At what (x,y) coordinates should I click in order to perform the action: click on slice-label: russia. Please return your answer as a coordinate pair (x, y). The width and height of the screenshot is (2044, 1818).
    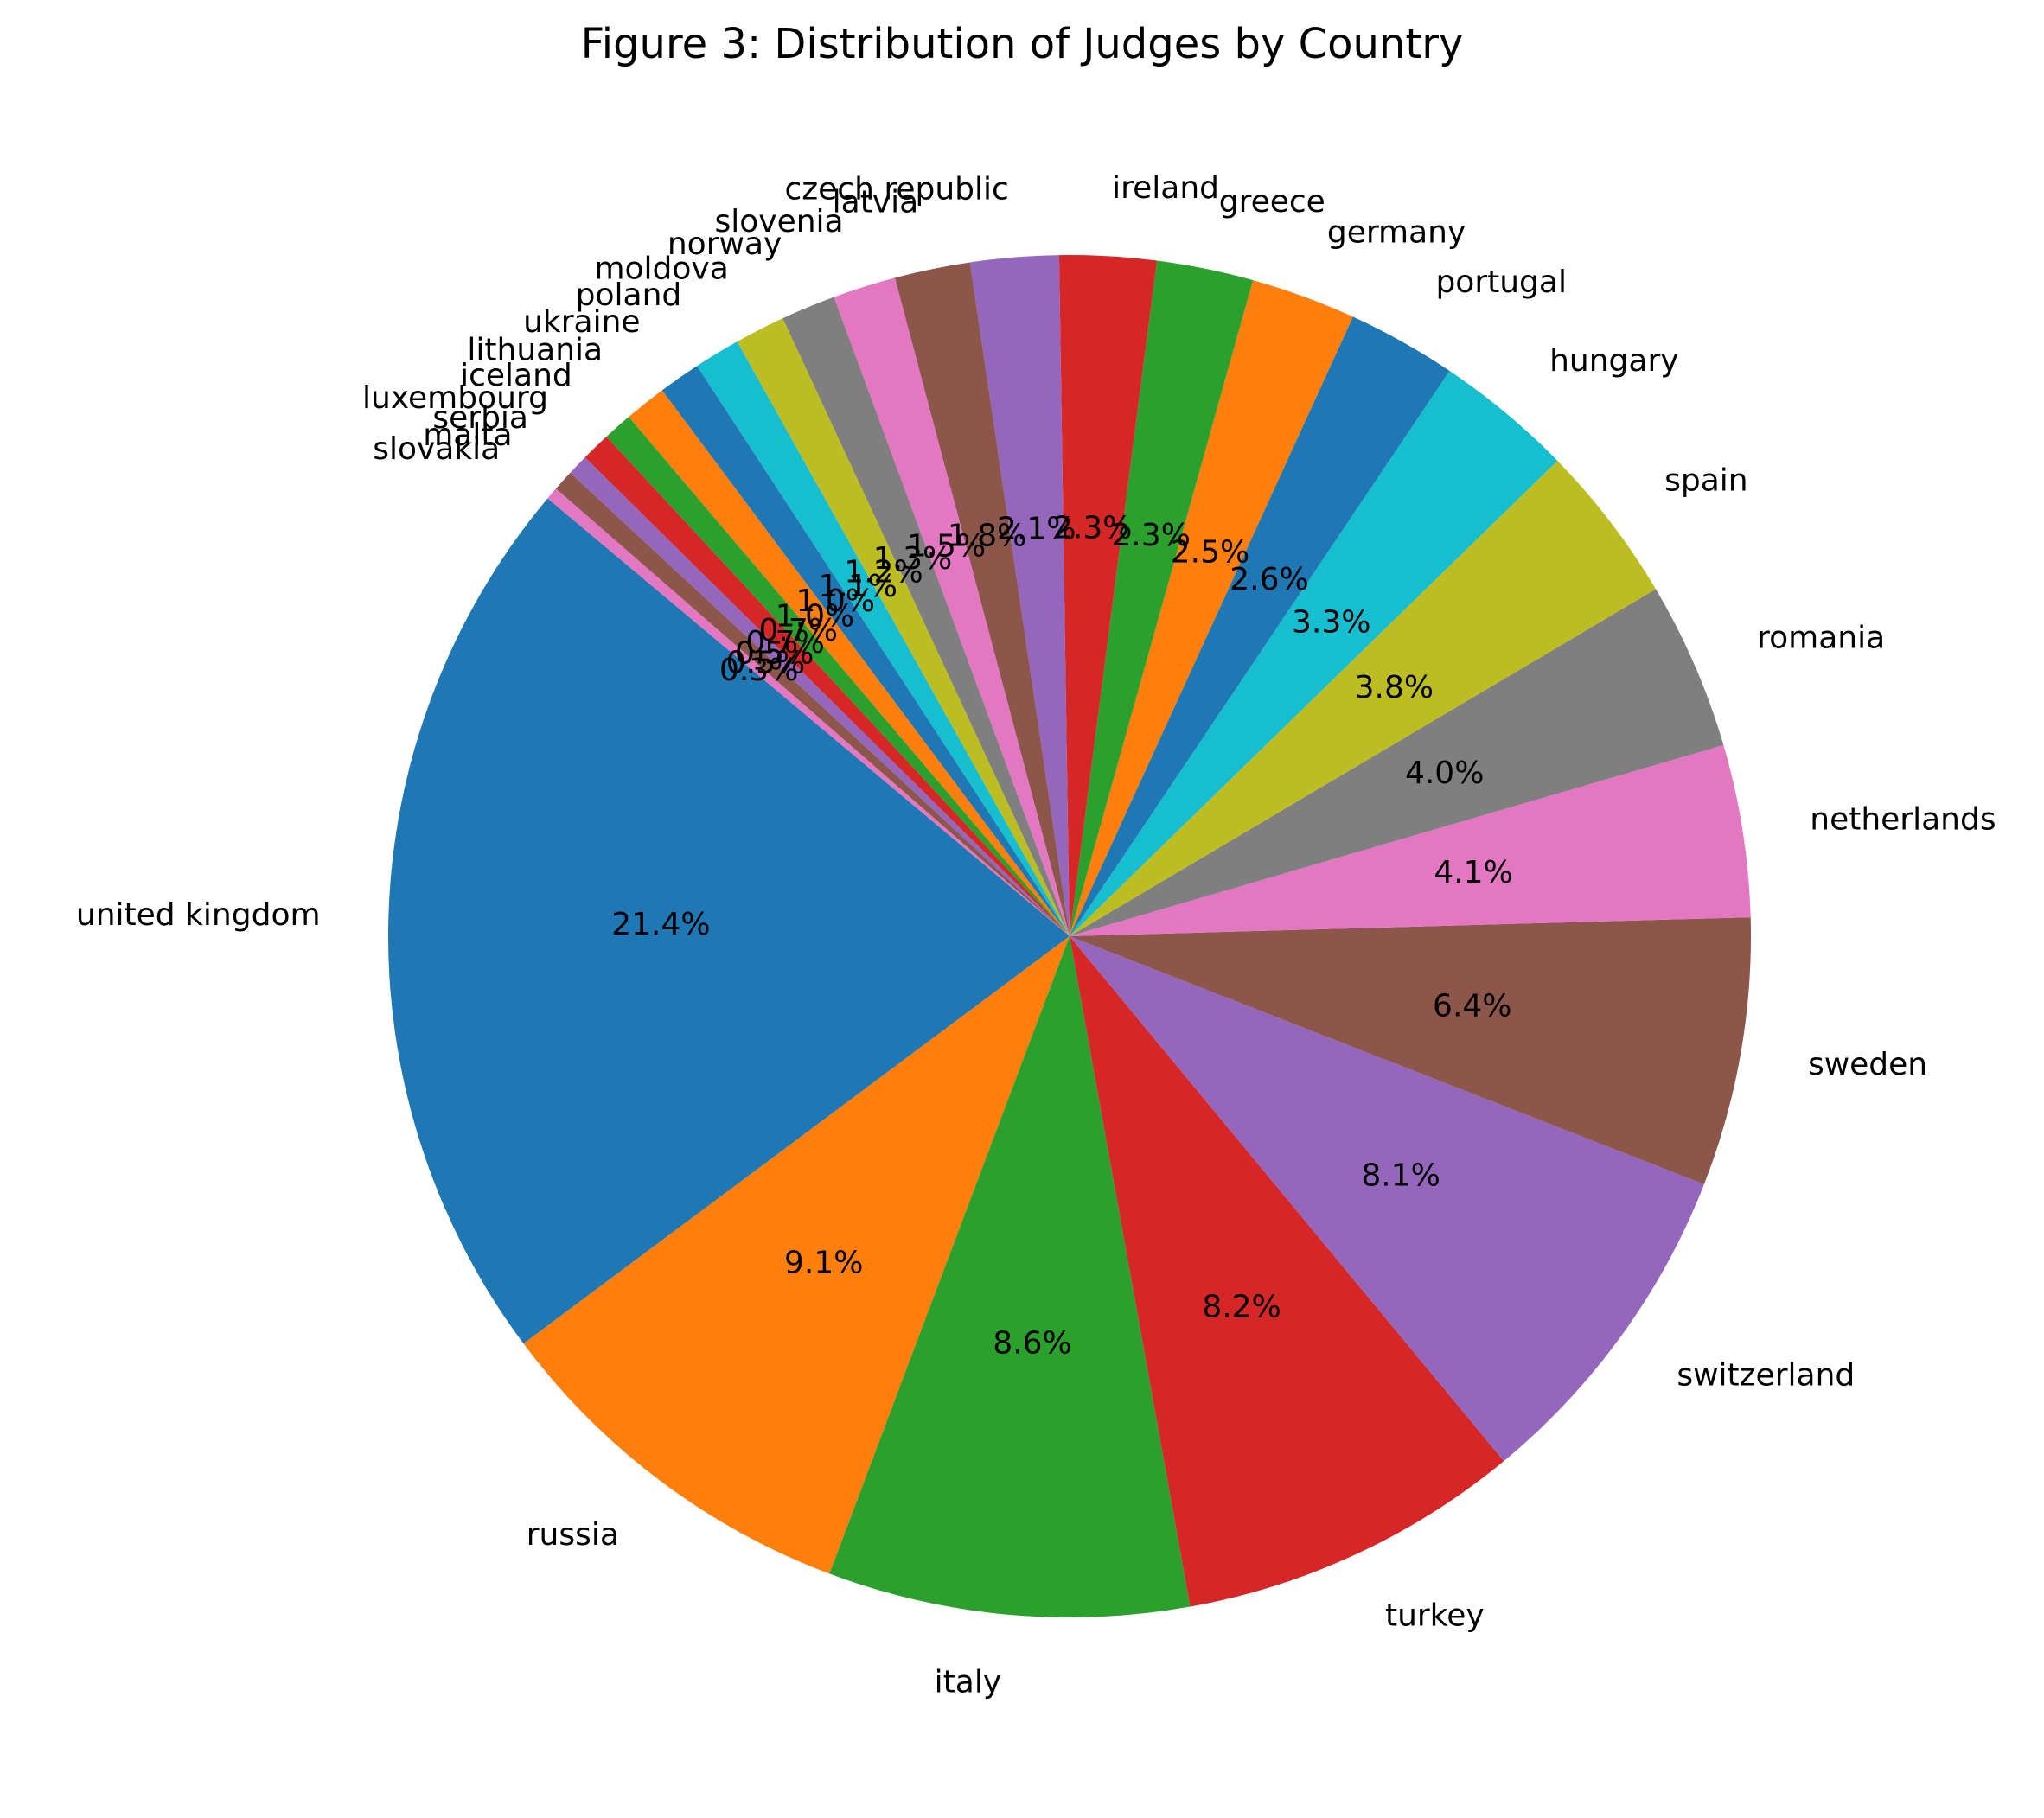
    Looking at the image, I should click on (573, 1535).